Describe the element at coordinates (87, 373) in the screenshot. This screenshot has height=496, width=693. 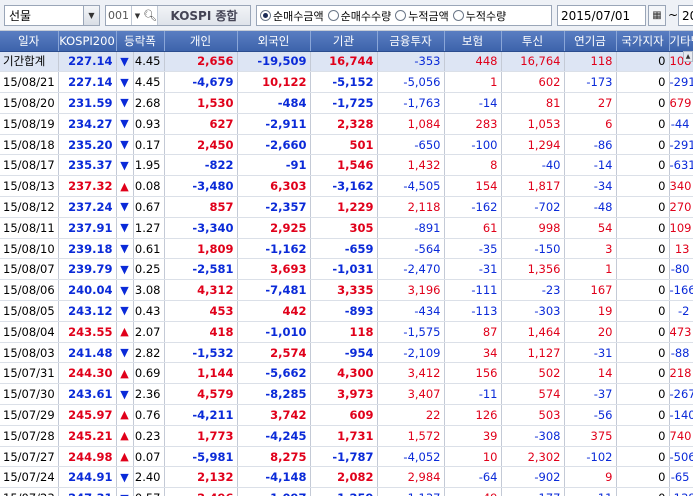
I see `kospi200-cell: 244.30` at that location.